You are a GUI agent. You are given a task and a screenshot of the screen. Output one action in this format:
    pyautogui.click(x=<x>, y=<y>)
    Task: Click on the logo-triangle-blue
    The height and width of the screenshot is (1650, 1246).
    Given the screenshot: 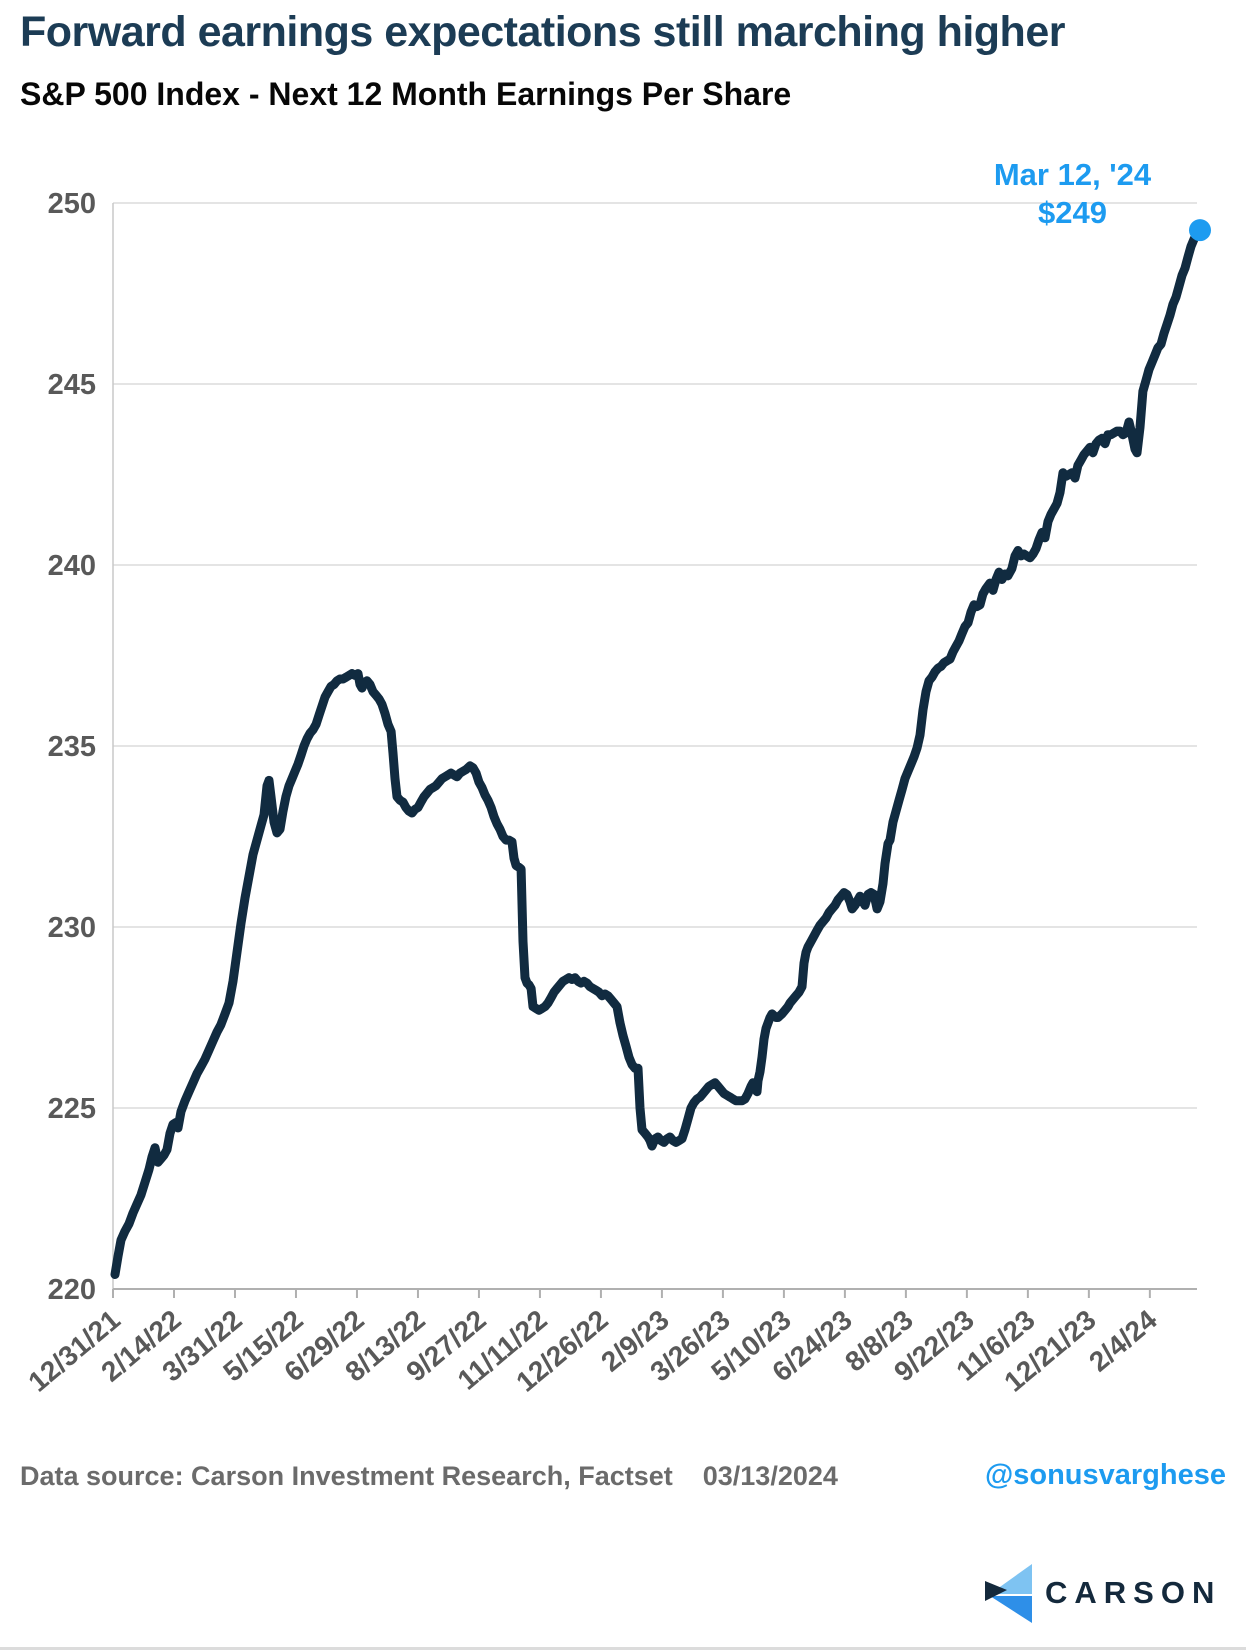 What is the action you would take?
    pyautogui.click(x=1011, y=1609)
    